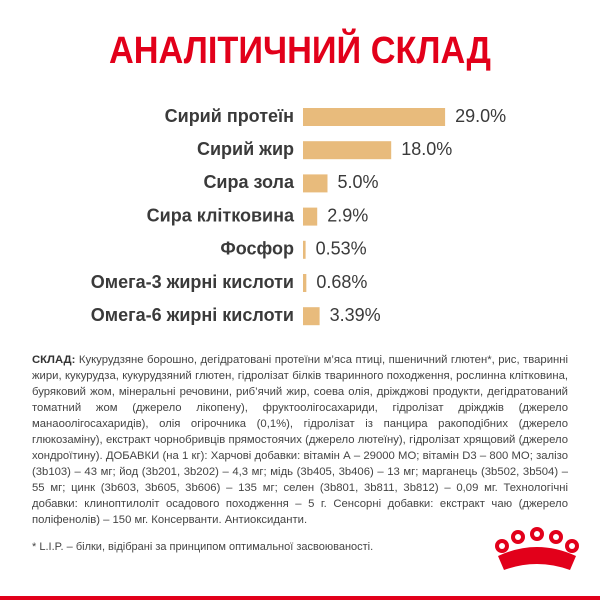 The width and height of the screenshot is (600, 600). I want to click on value-label: 5.0%, so click(358, 182).